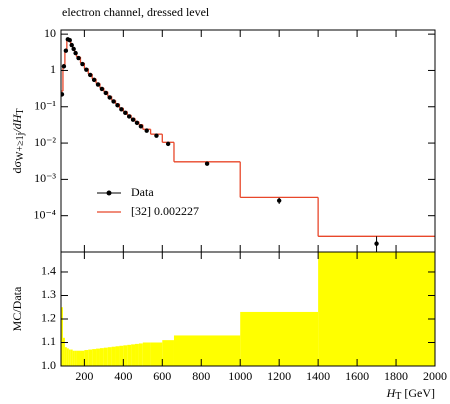  Describe the element at coordinates (391, 393) in the screenshot. I see `x-axis-label-part: H` at that location.